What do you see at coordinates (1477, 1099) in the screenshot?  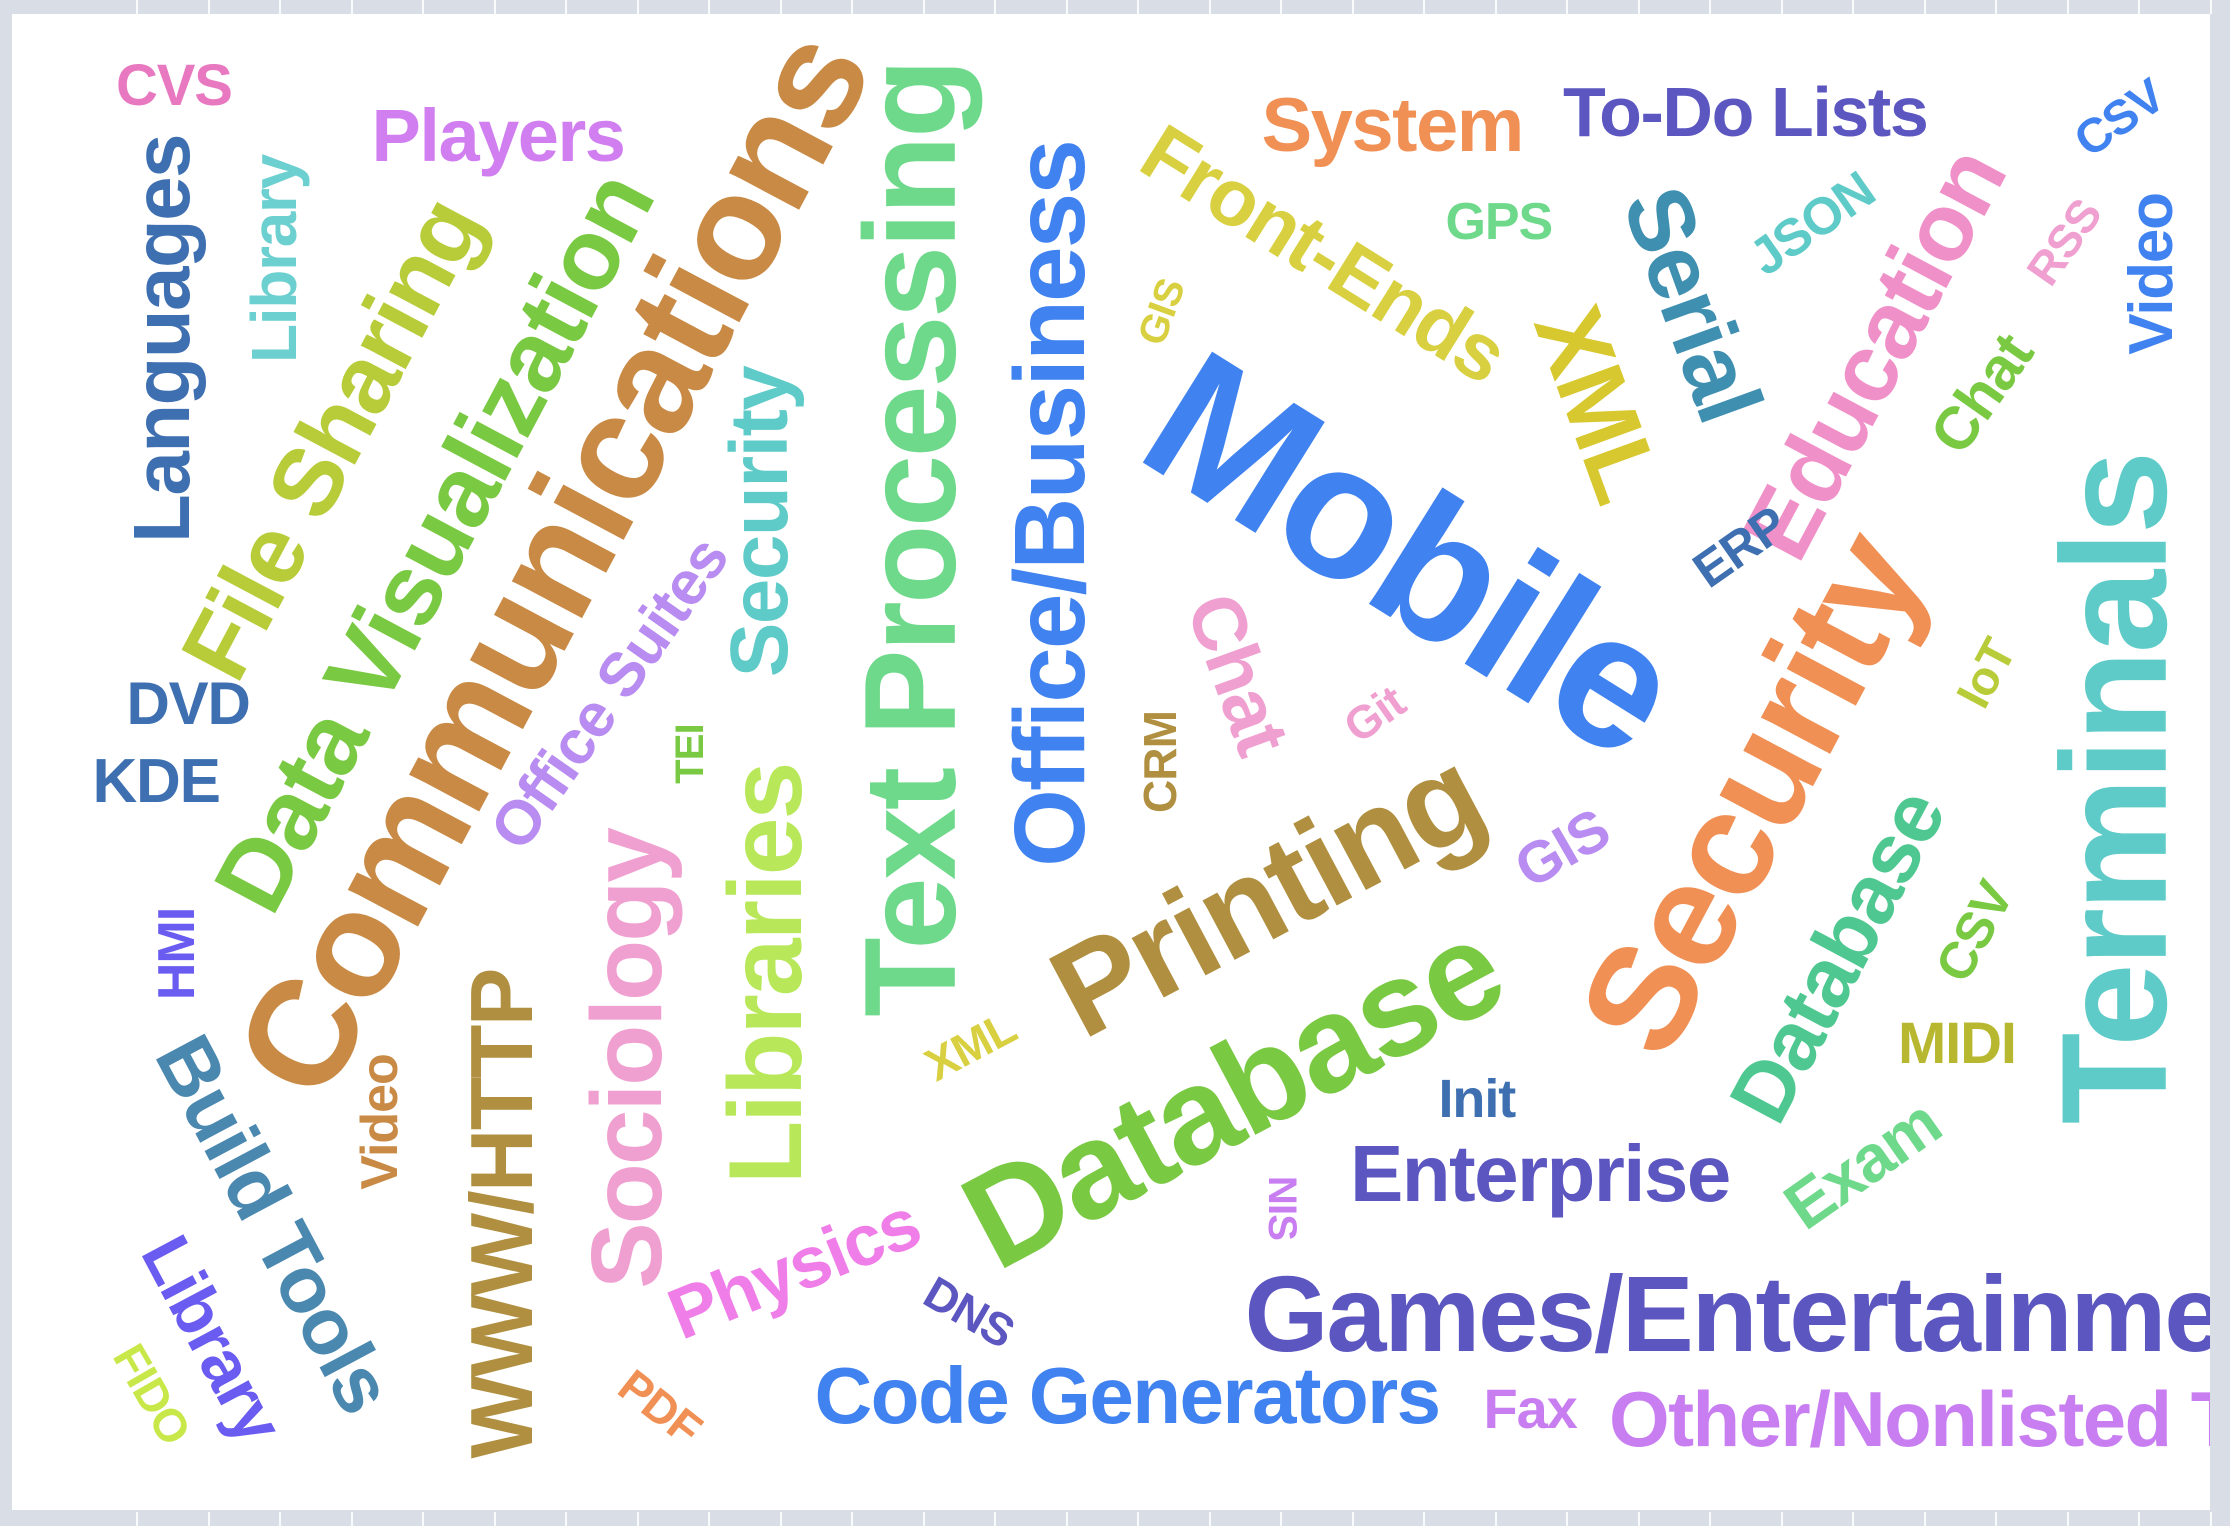 I see `cloud-word: Init` at bounding box center [1477, 1099].